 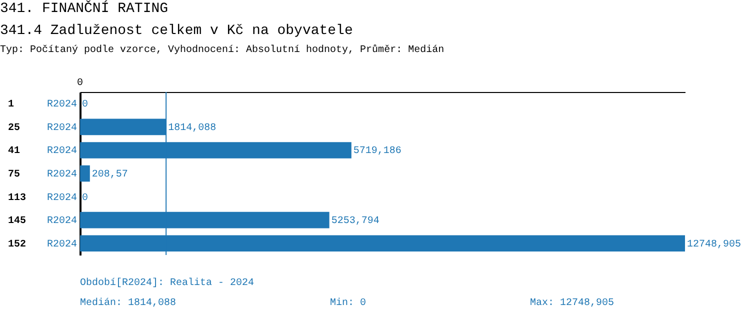 What do you see at coordinates (110, 175) in the screenshot?
I see `data-label: 208,57` at bounding box center [110, 175].